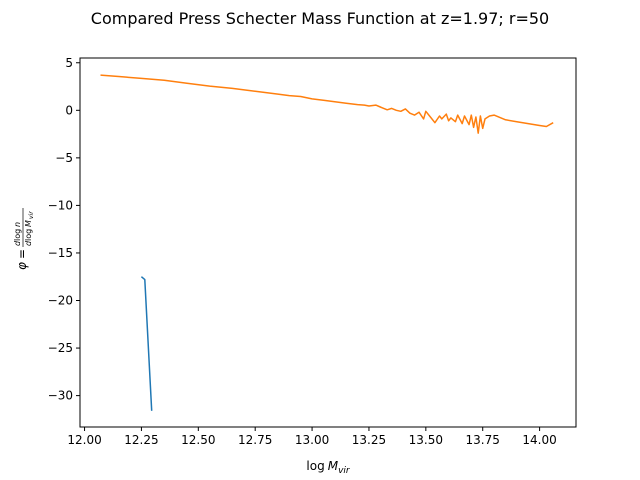  I want to click on svg-text: φ, so click(22, 266).